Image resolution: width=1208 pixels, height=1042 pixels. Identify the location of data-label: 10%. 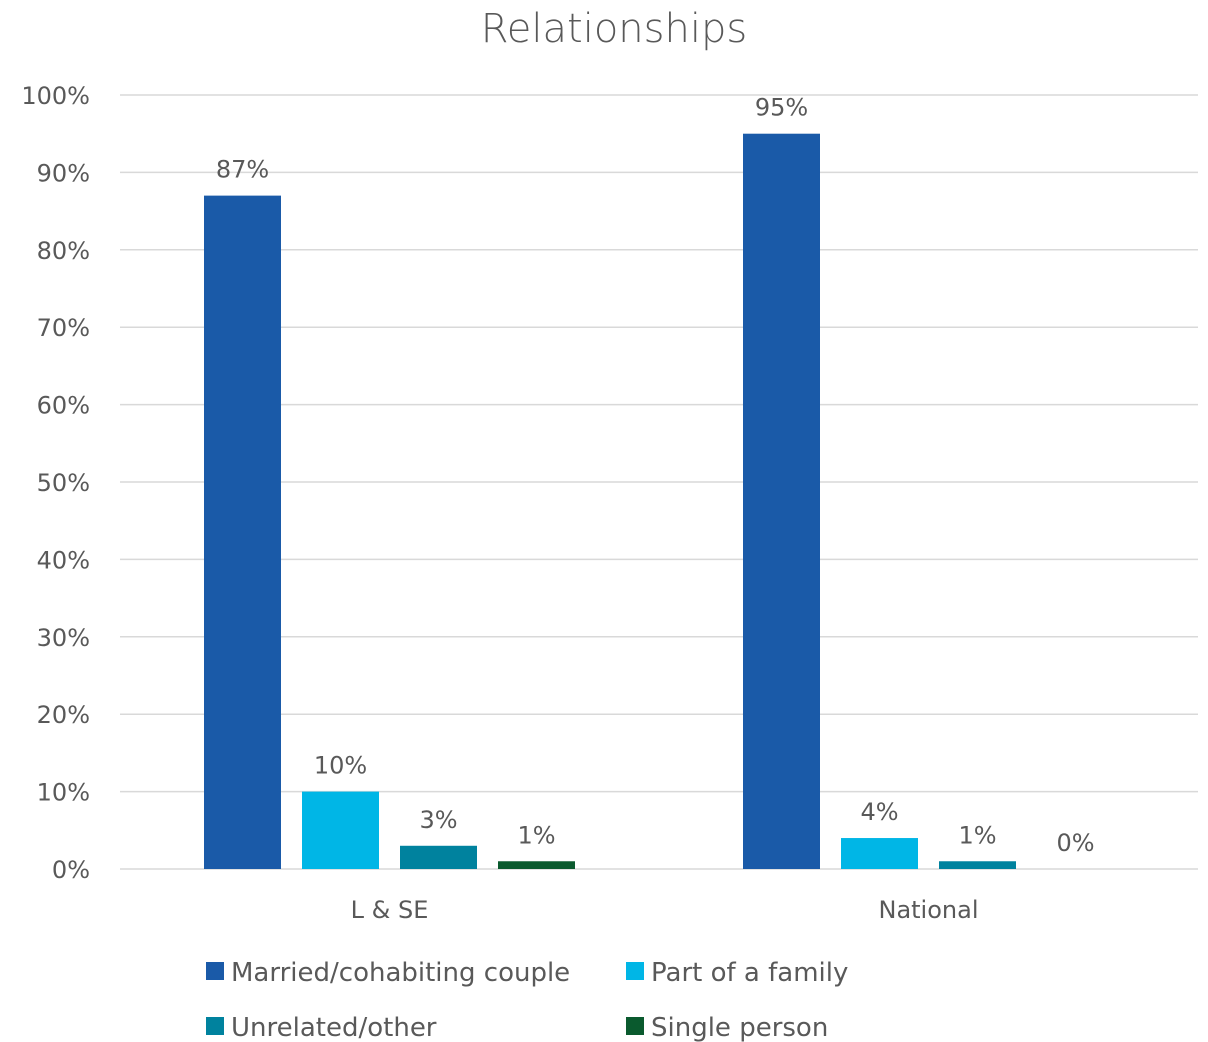
(340, 766).